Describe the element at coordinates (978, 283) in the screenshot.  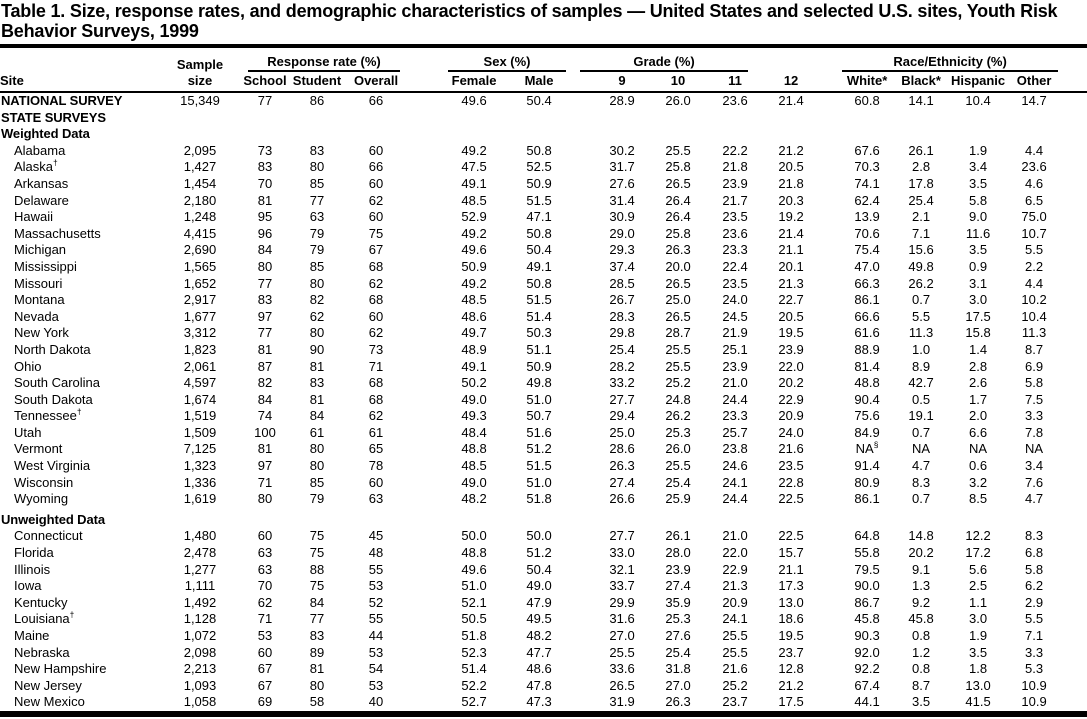
I see `value-cell: 3.1` at that location.